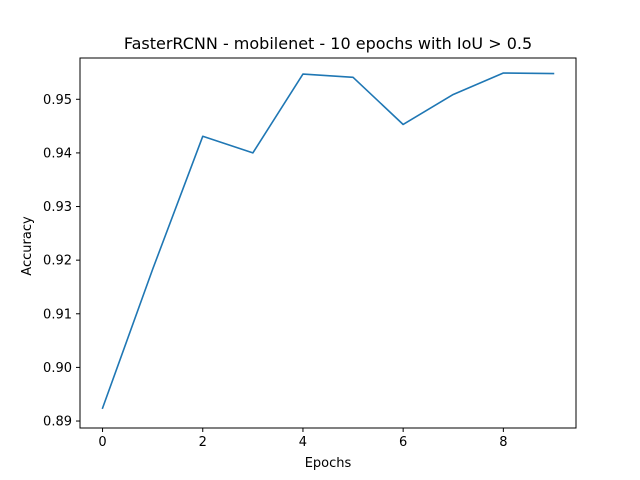  I want to click on y-tick-label: 0.89, so click(57, 422).